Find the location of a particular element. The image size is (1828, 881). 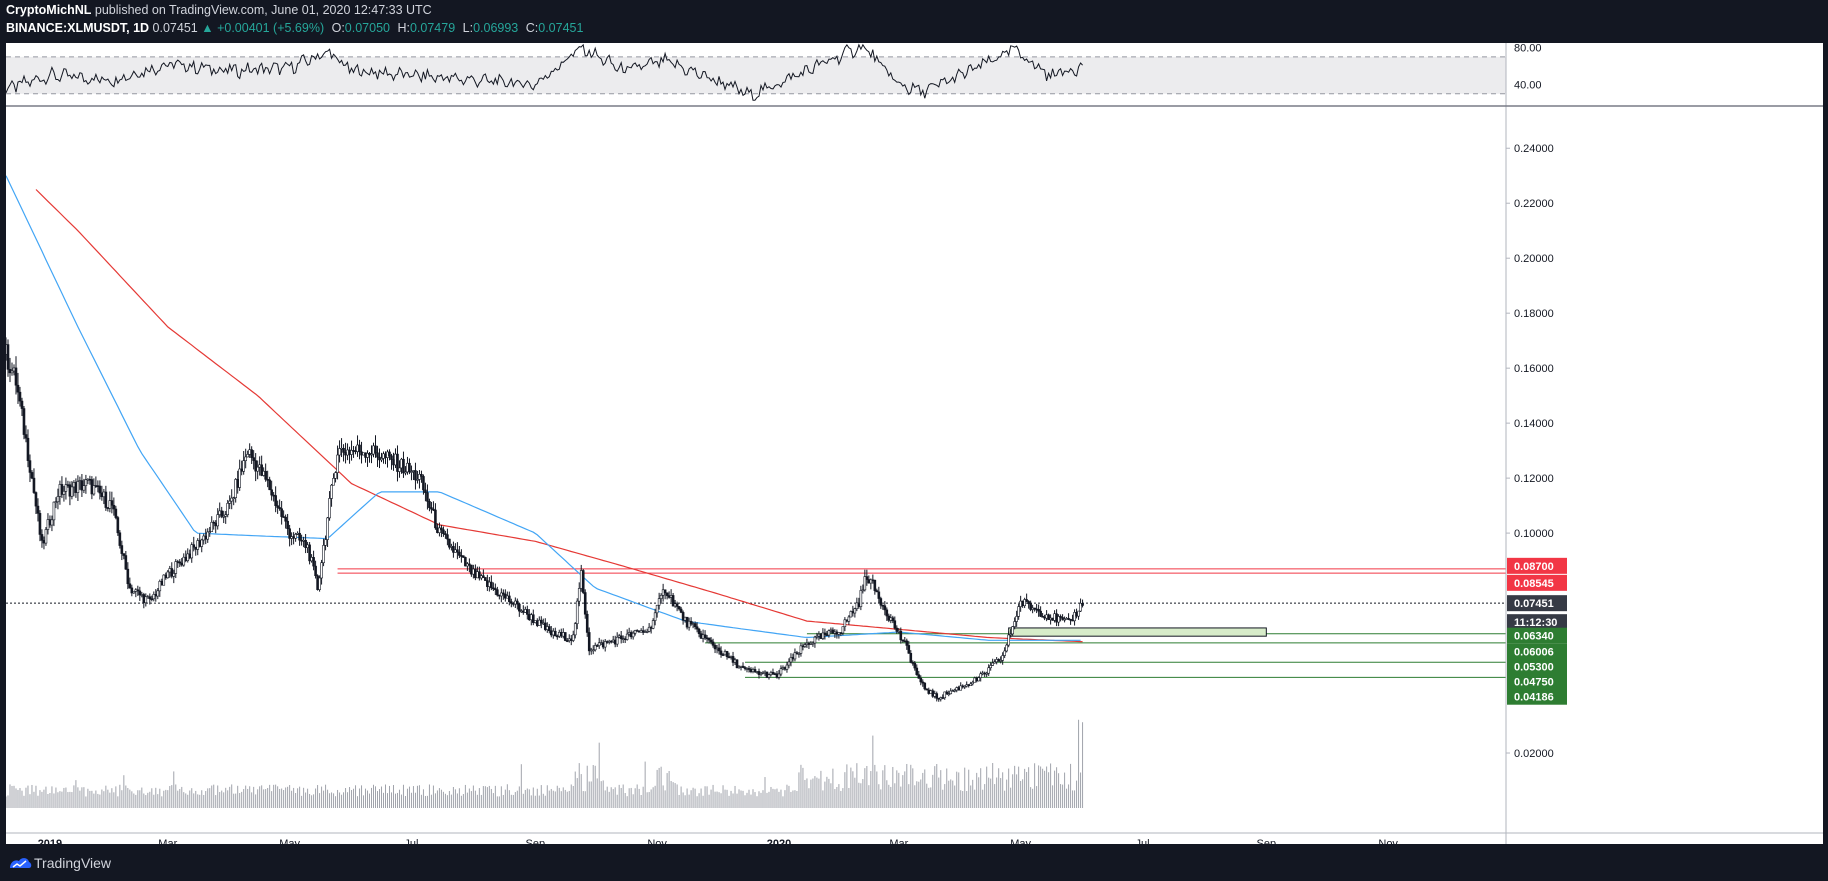

author-name: CryptoMichNL is located at coordinates (49, 10).